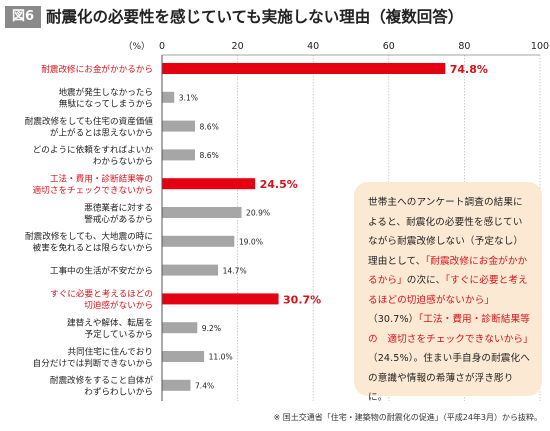 This screenshot has height=431, width=550. I want to click on commentary-highlight: 「耐震改修にお金がかかるから」, so click(448, 271).